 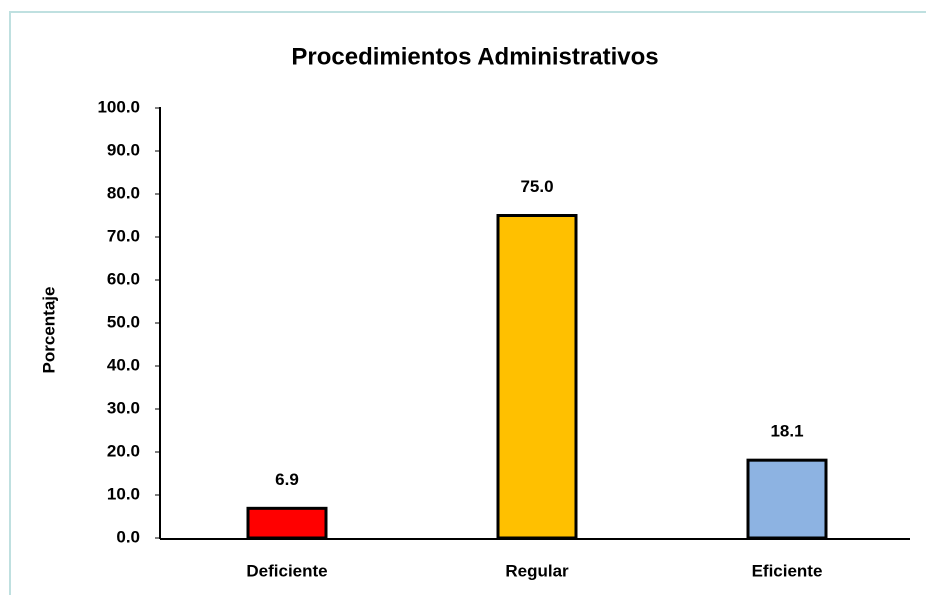 I want to click on y-tick-label: 0.0, so click(x=128, y=536).